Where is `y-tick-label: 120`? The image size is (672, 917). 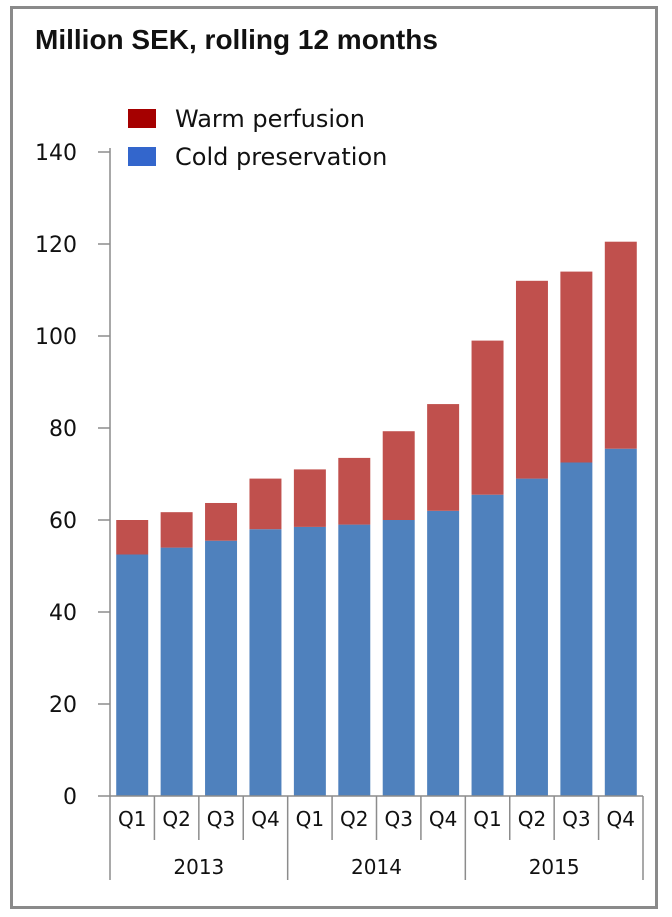 y-tick-label: 120 is located at coordinates (56, 245).